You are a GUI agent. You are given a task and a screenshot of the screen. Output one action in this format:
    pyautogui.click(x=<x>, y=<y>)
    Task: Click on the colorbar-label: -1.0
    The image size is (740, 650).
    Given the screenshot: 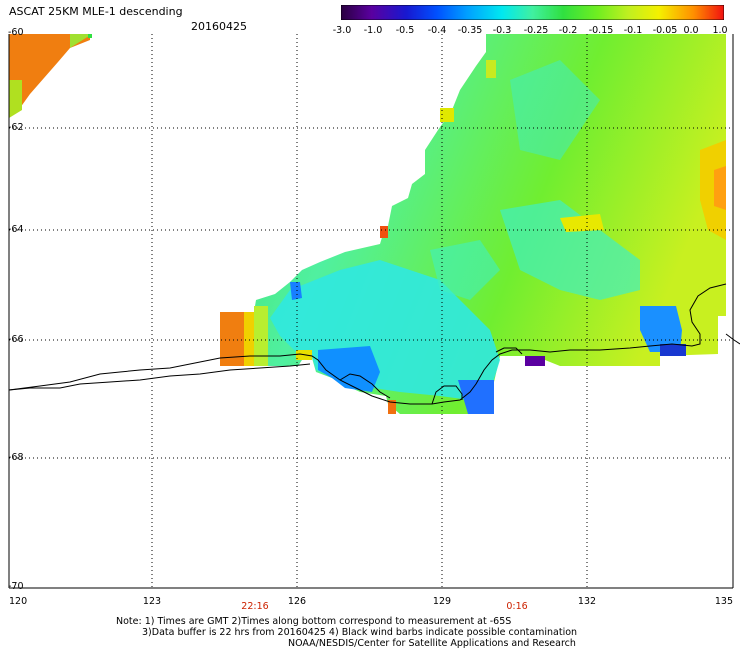 What is the action you would take?
    pyautogui.click(x=373, y=30)
    